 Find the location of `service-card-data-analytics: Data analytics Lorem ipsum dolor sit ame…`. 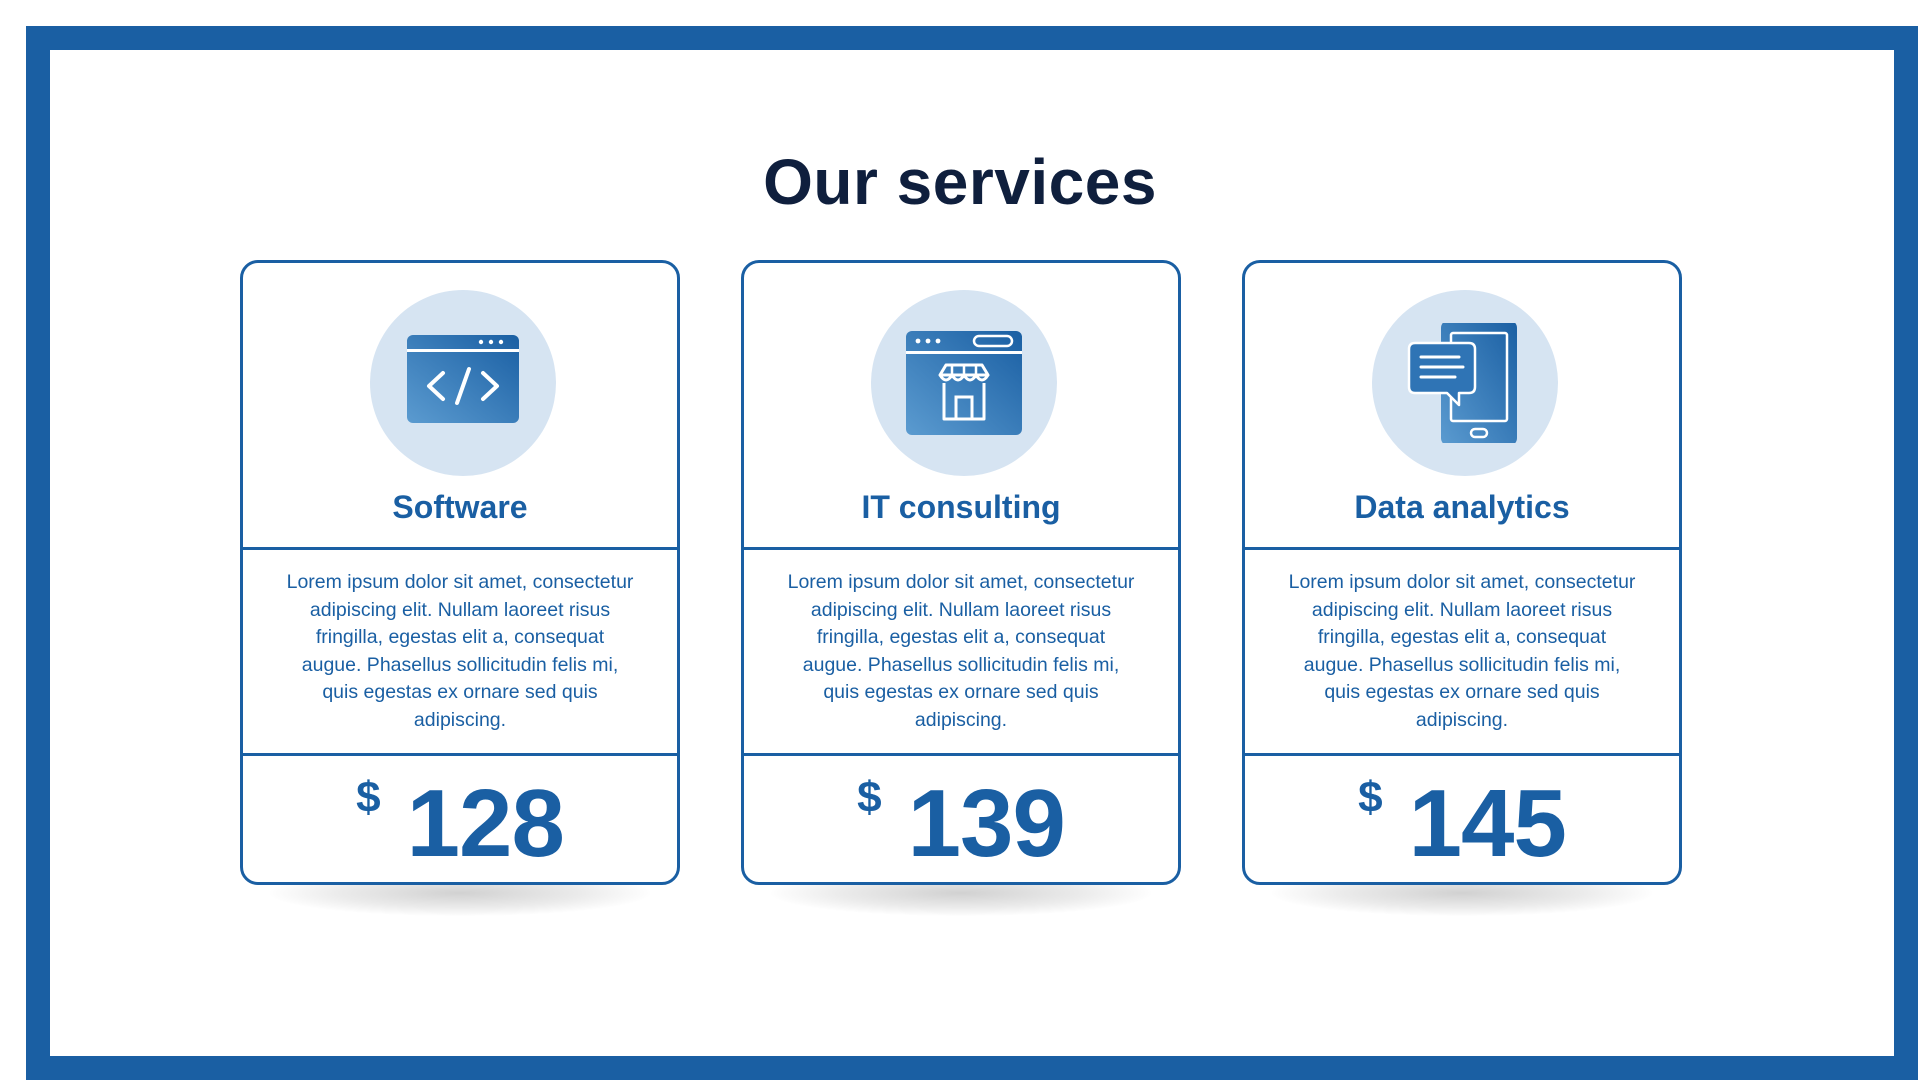

service-card-data-analytics: Data analytics Lorem ipsum dolor sit ame… is located at coordinates (1462, 590).